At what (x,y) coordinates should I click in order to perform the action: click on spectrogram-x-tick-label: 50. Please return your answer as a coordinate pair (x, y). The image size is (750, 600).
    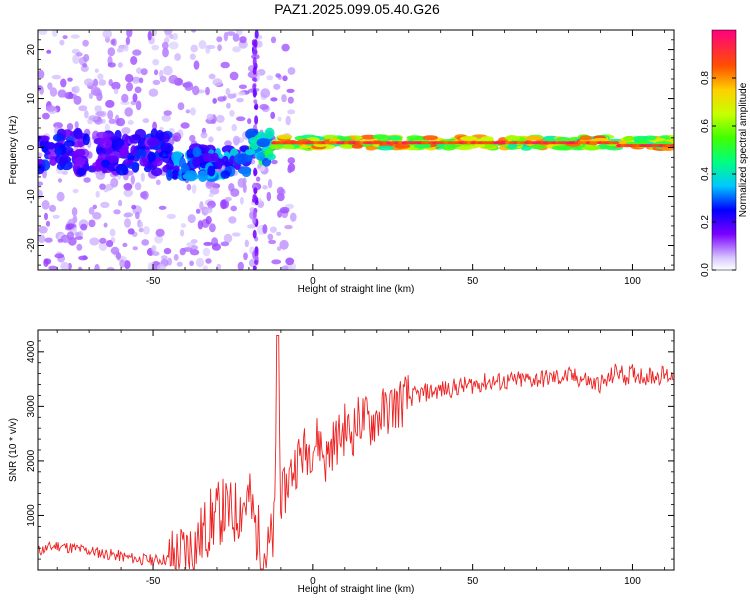
    Looking at the image, I should click on (473, 281).